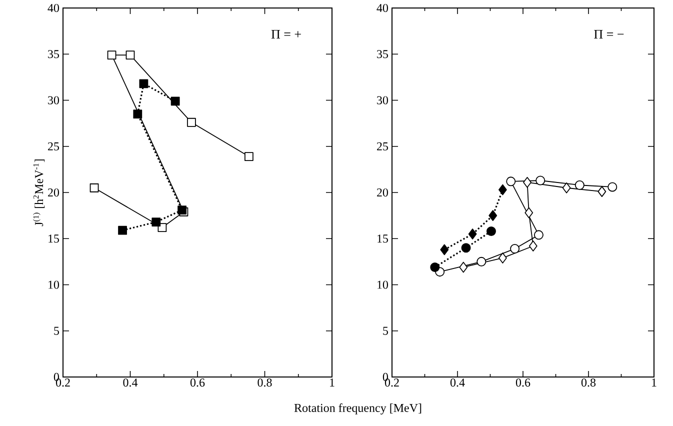 The height and width of the screenshot is (426, 673). What do you see at coordinates (609, 34) in the screenshot?
I see `annotation: Π = −` at bounding box center [609, 34].